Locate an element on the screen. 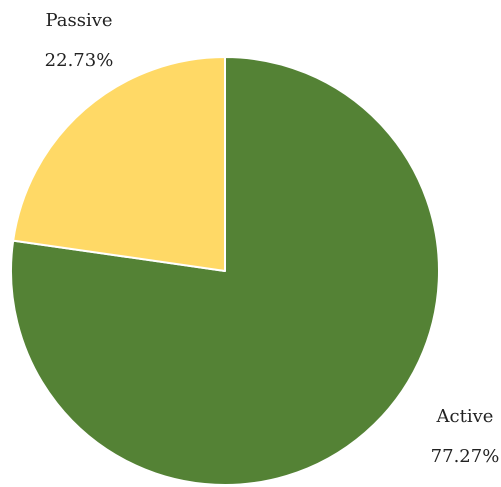  slice-label-passive-percent: 22.73% is located at coordinates (79, 60).